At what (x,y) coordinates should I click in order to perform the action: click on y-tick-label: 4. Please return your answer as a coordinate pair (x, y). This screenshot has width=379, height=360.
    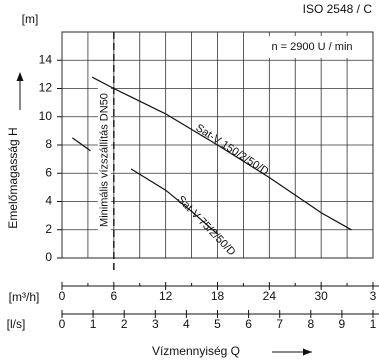
    Looking at the image, I should click on (48, 201).